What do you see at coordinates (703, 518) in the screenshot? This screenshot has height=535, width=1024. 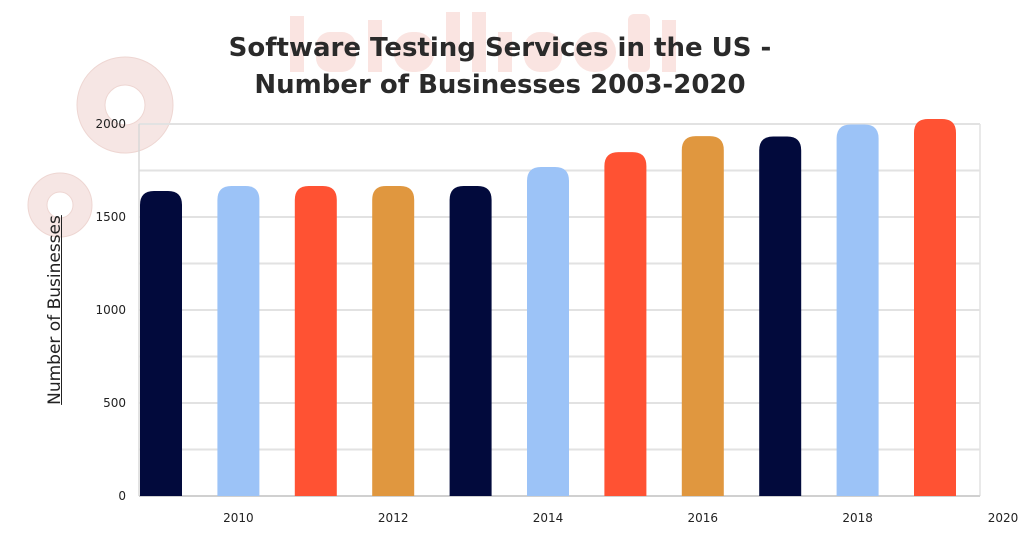 I see `x-tick-label: 2016` at bounding box center [703, 518].